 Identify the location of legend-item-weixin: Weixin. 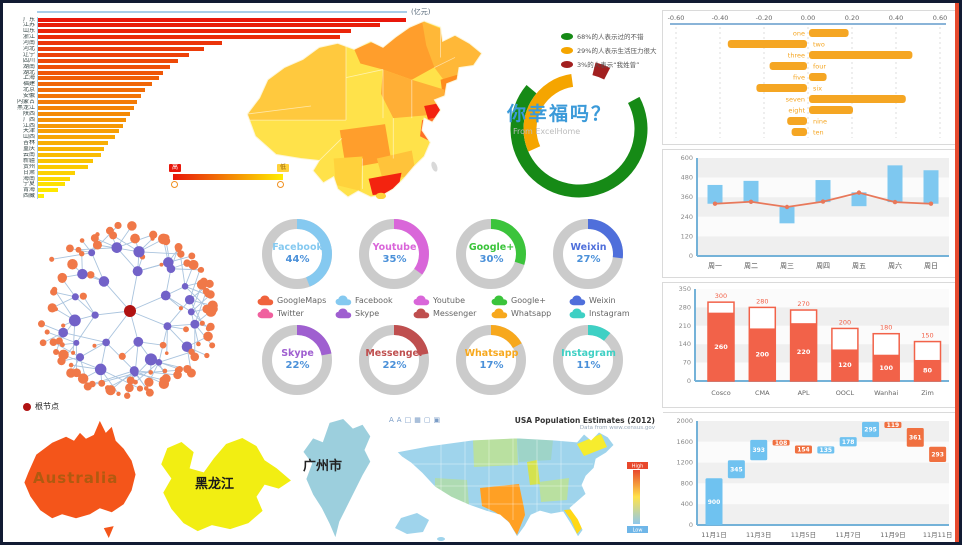
(608, 300).